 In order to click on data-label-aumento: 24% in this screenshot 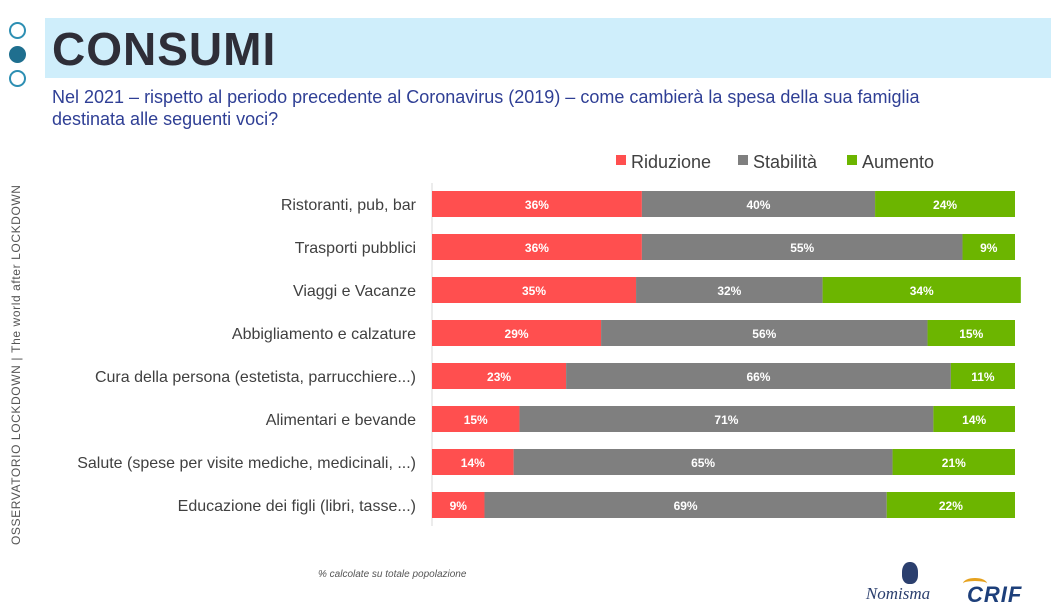, I will do `click(945, 205)`.